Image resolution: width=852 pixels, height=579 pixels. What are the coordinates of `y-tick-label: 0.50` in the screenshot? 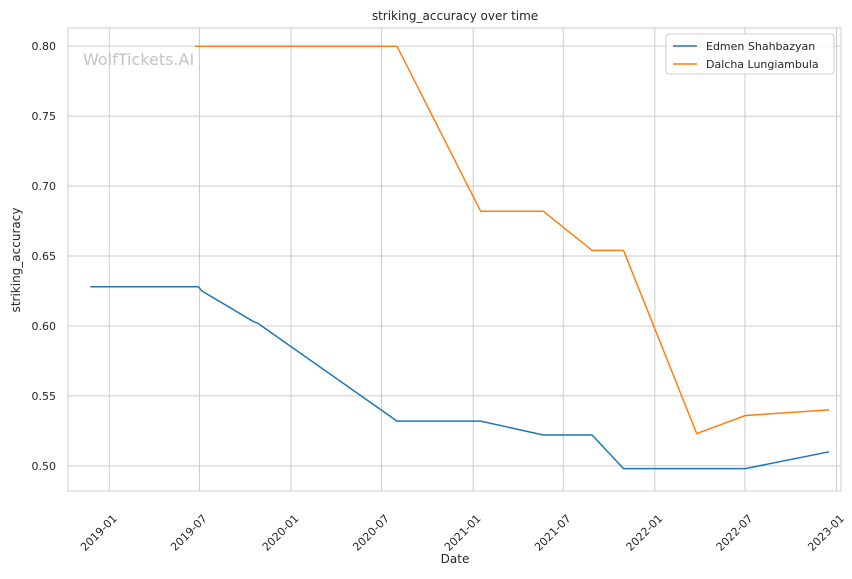 It's located at (44, 466).